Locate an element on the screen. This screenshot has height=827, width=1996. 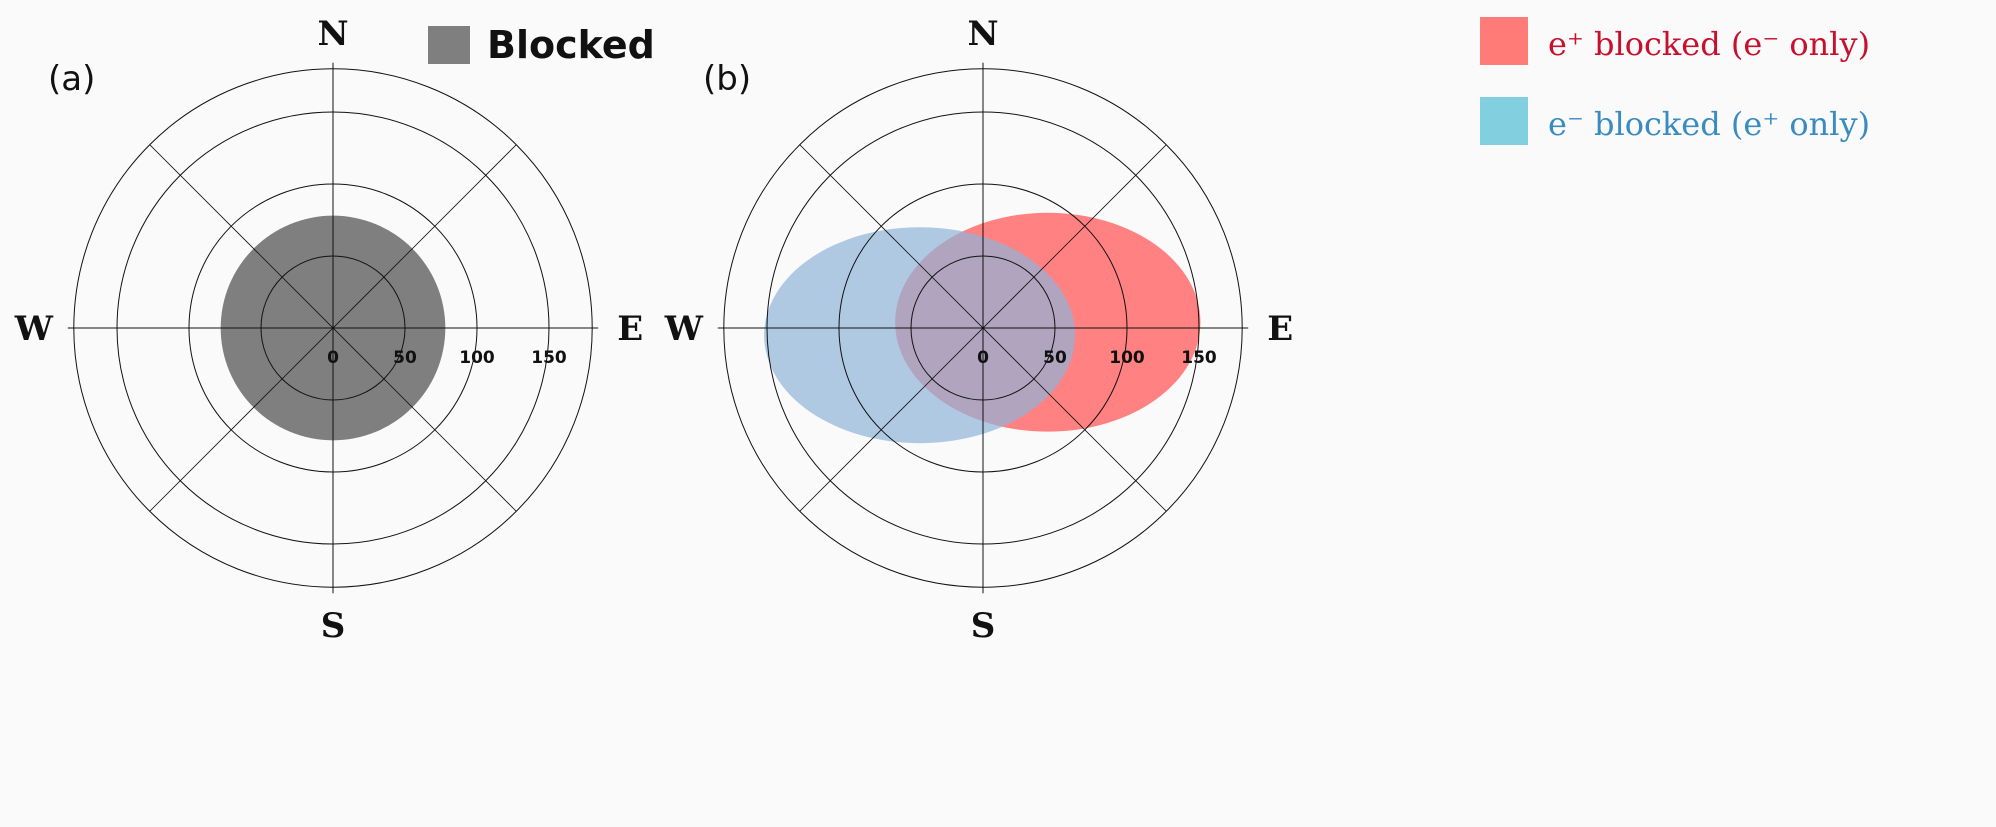
legend-swatch-blocked is located at coordinates (449, 45).